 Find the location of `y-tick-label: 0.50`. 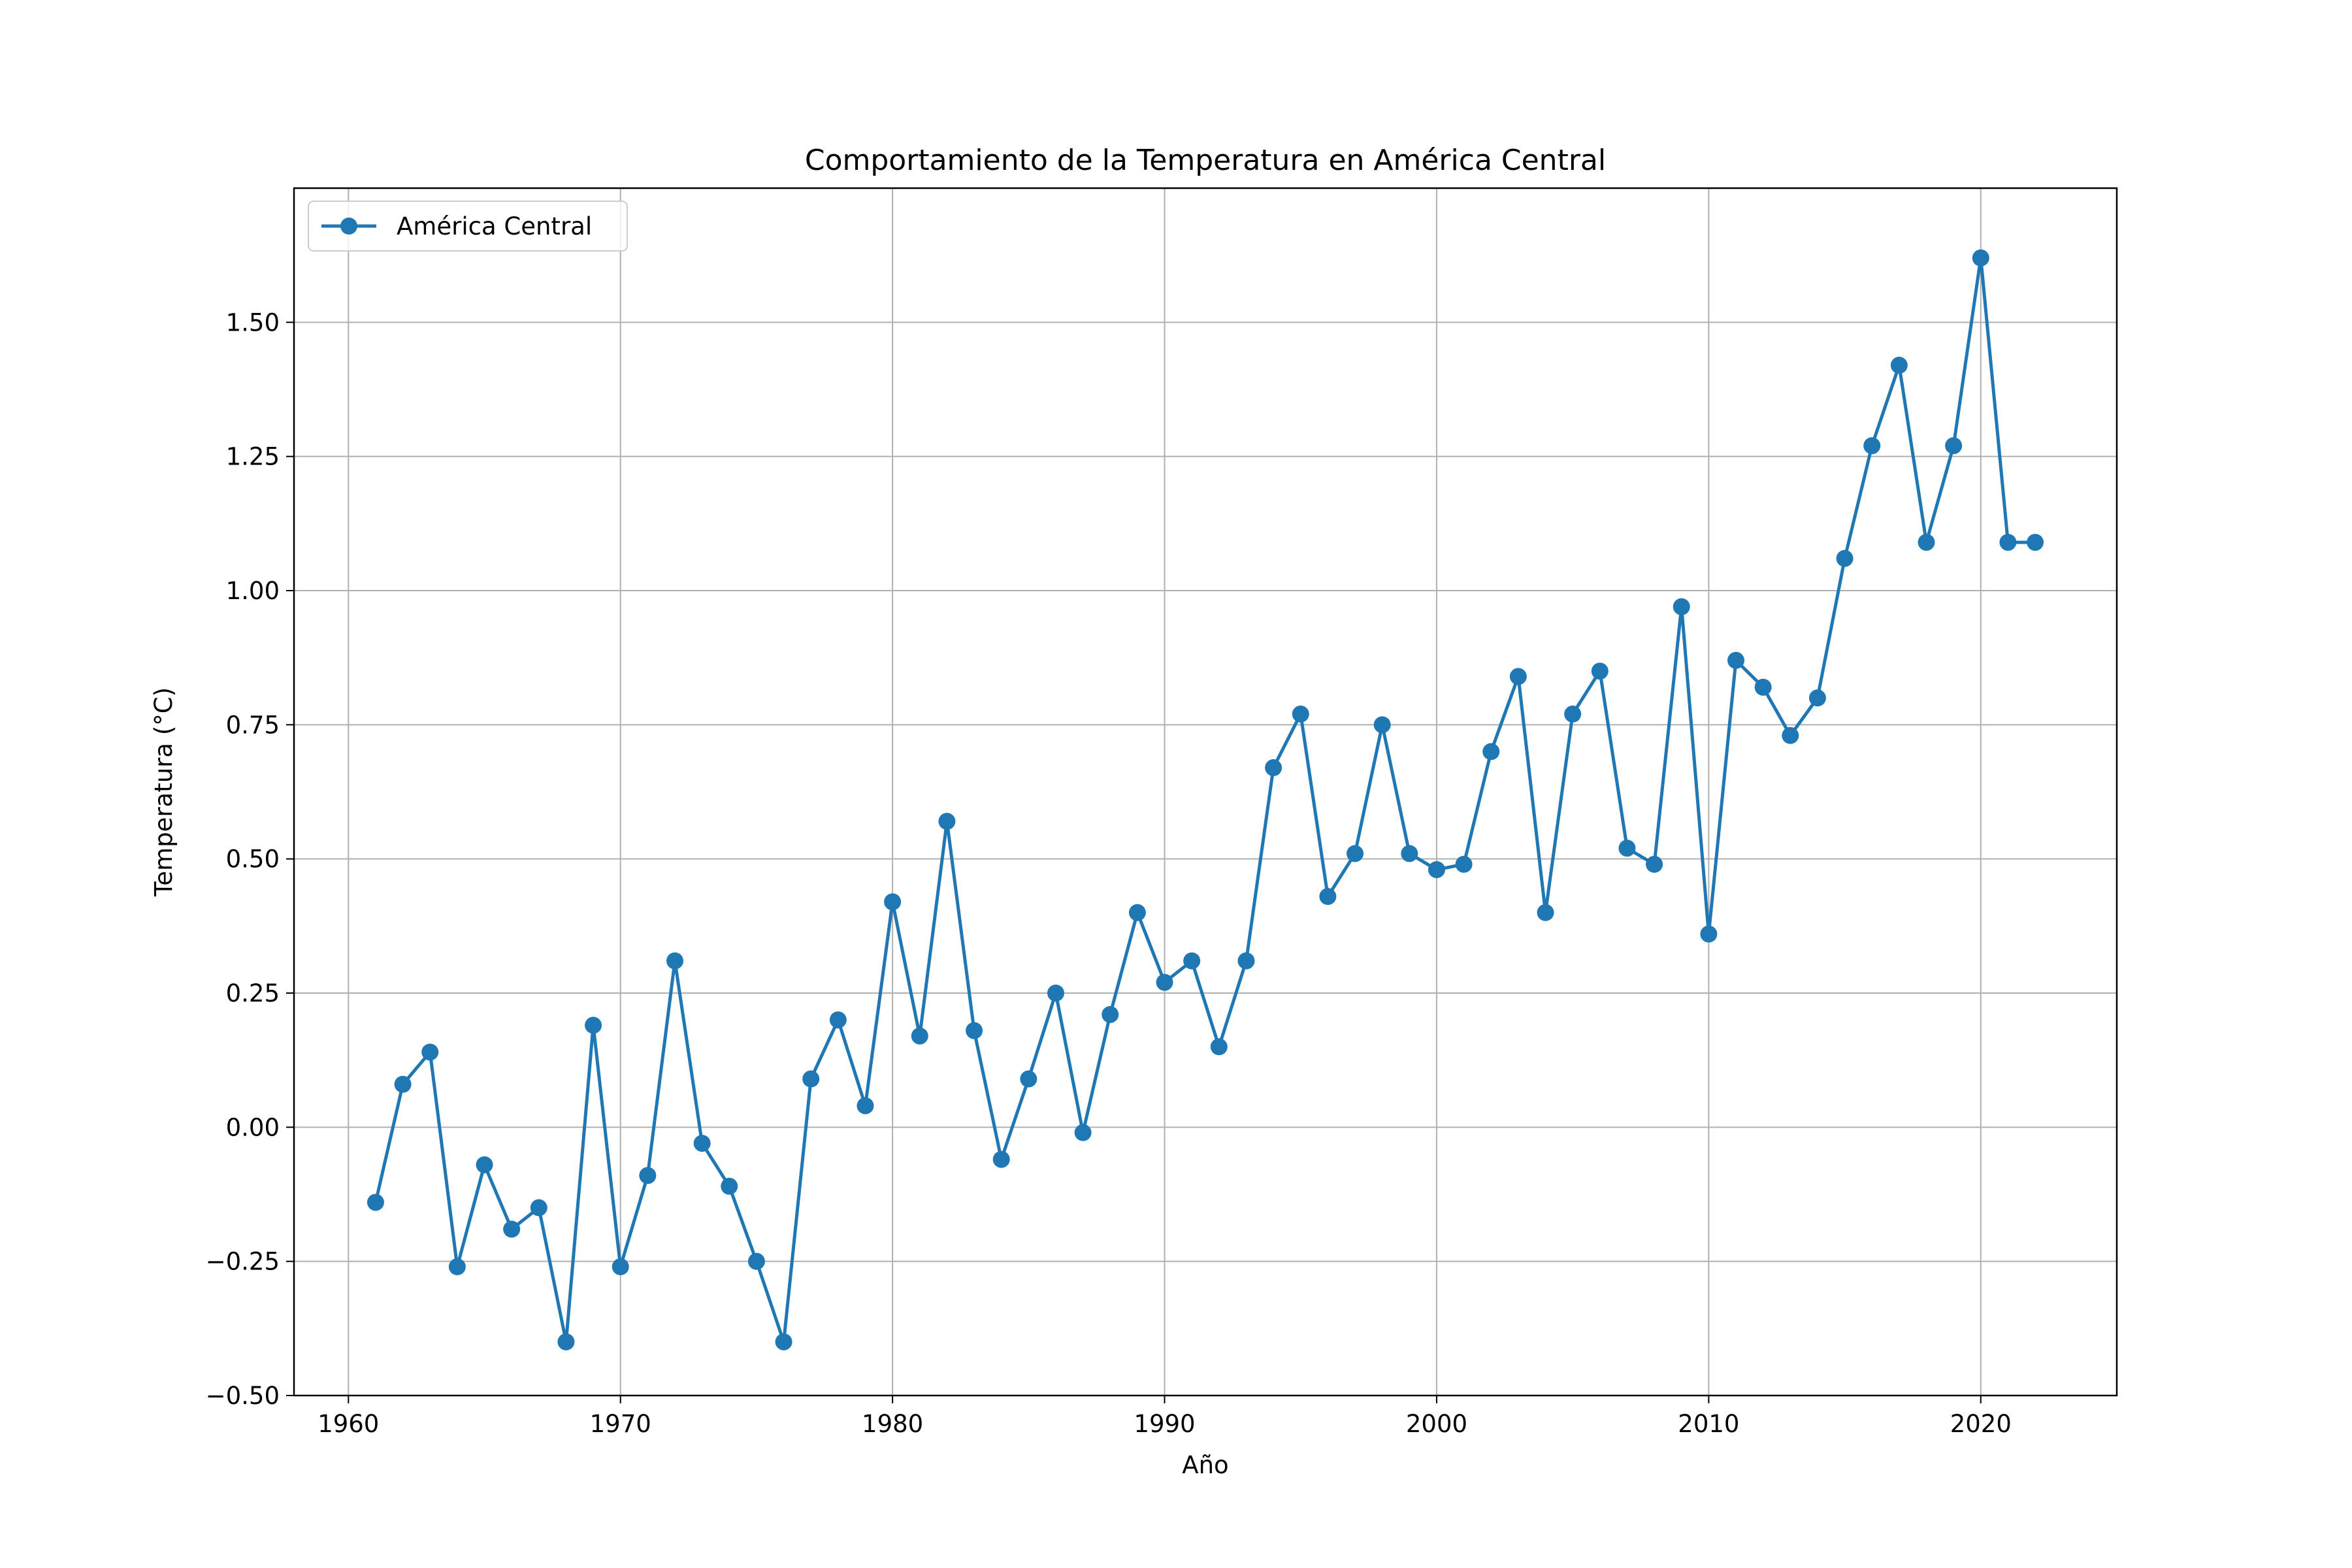

y-tick-label: 0.50 is located at coordinates (253, 859).